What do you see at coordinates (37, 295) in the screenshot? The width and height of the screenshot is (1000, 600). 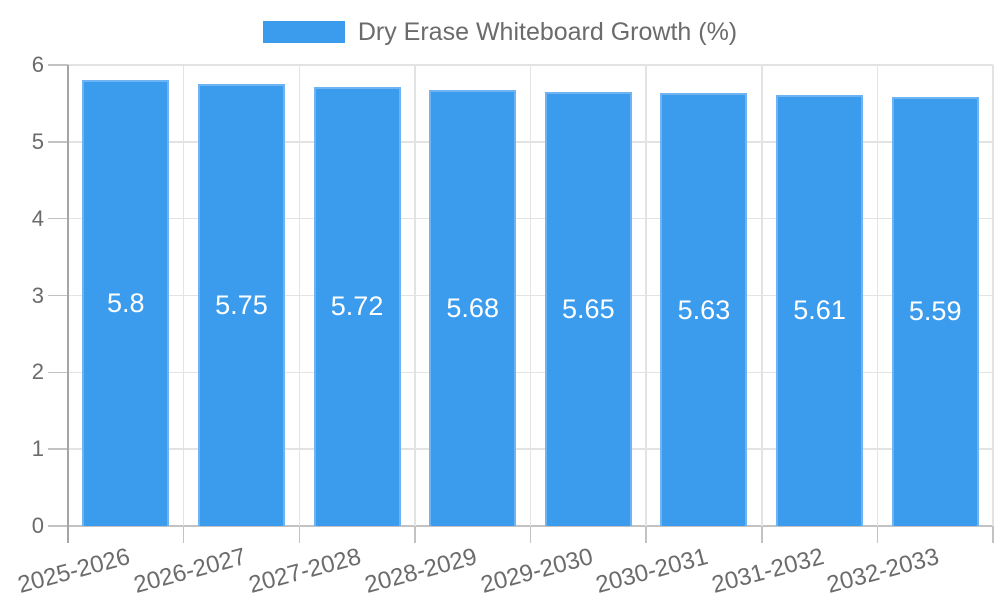 I see `y-tick-label: 3` at bounding box center [37, 295].